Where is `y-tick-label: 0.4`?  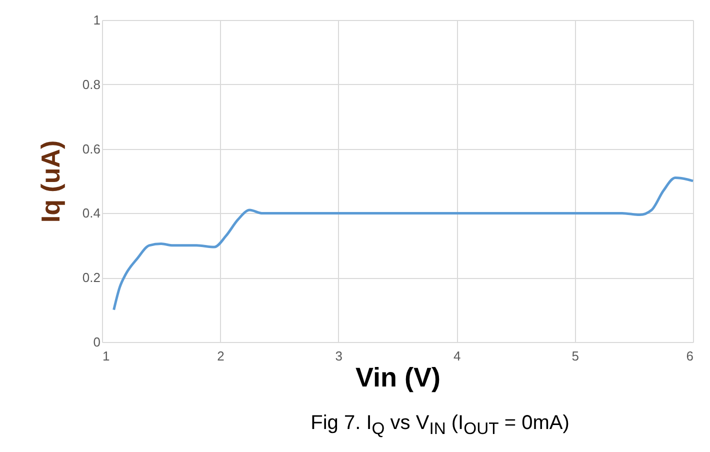
y-tick-label: 0.4 is located at coordinates (91, 213).